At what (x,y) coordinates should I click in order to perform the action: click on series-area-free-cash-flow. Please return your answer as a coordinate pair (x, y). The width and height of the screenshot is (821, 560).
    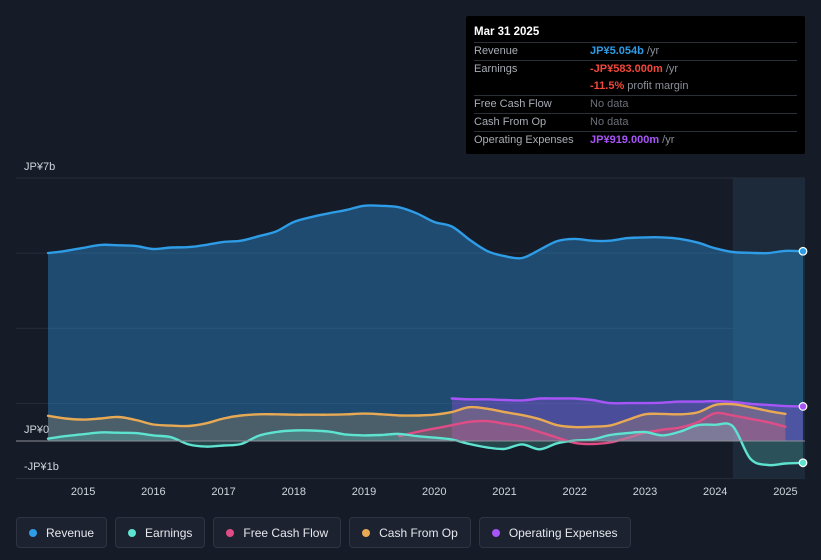
    Looking at the image, I should click on (592, 428).